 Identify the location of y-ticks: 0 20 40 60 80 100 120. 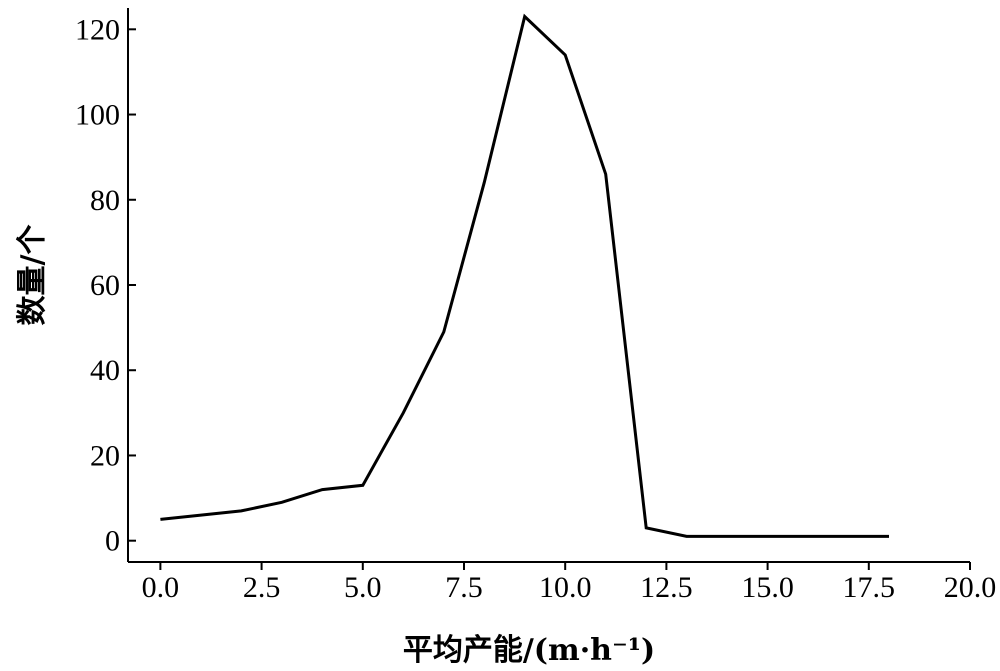
(105, 285).